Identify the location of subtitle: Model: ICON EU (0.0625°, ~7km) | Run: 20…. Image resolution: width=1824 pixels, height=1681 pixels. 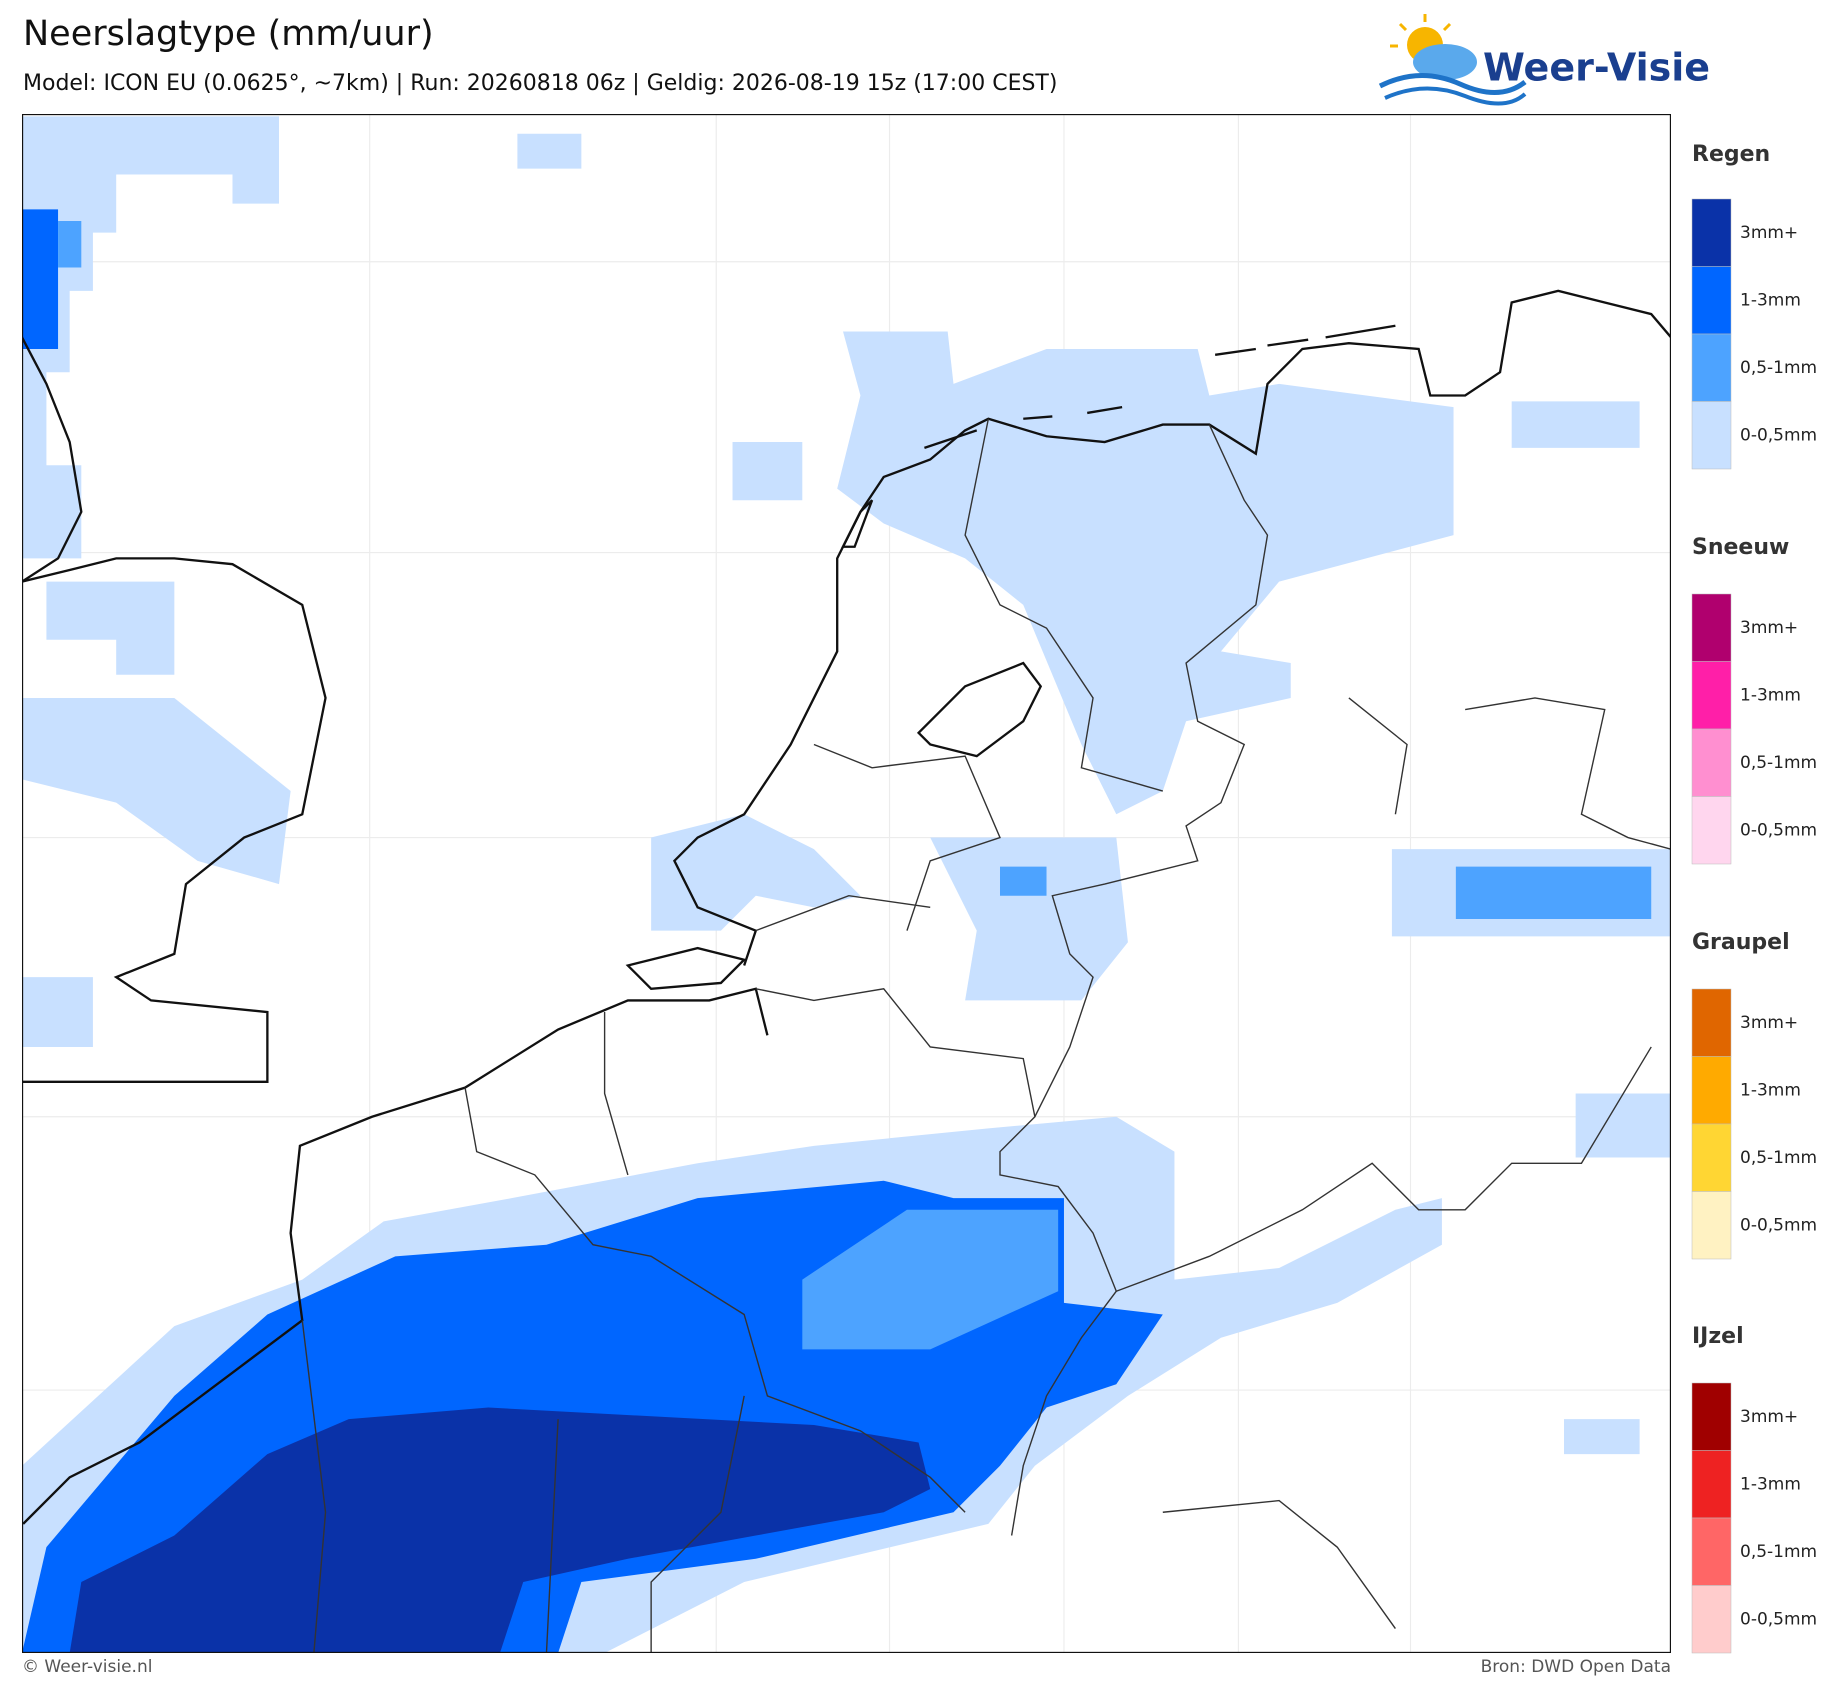
(540, 83).